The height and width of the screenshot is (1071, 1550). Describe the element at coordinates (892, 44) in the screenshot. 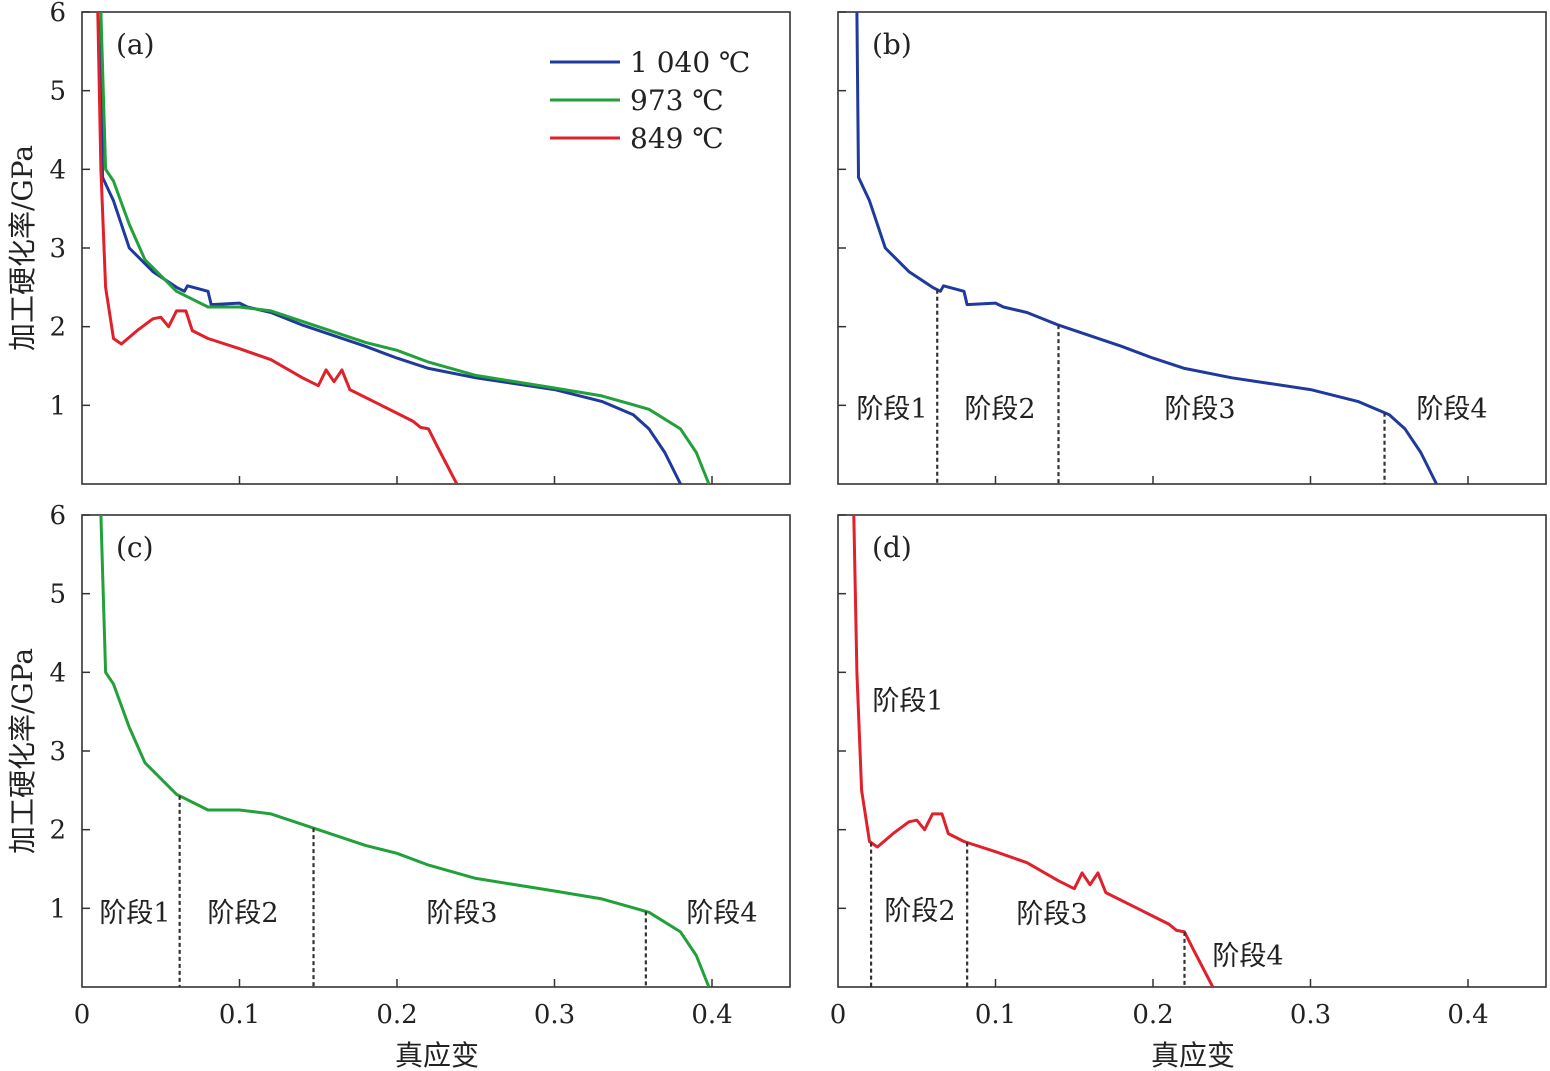

I see `panel-label: (b)` at that location.